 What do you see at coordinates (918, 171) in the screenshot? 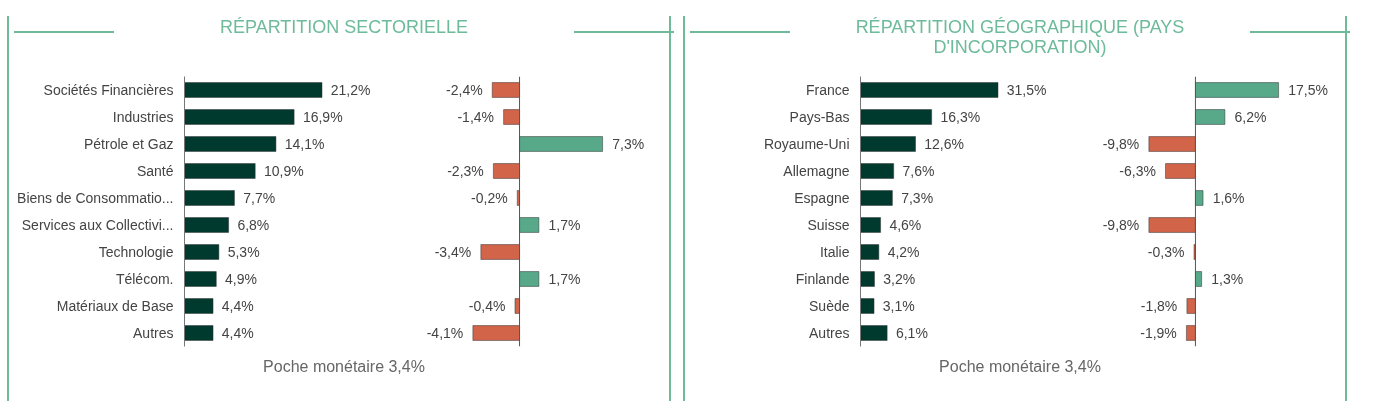
I see `data-label: 7,6%` at bounding box center [918, 171].